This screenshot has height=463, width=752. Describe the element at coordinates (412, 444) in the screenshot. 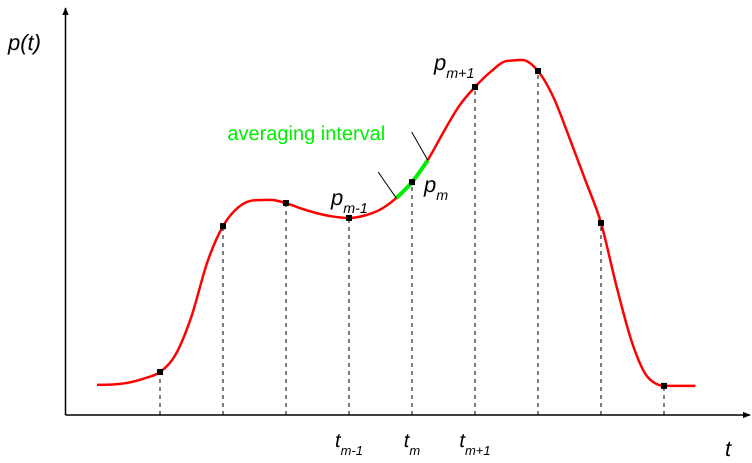

I see `x-tick-label: t$_{m}$` at that location.